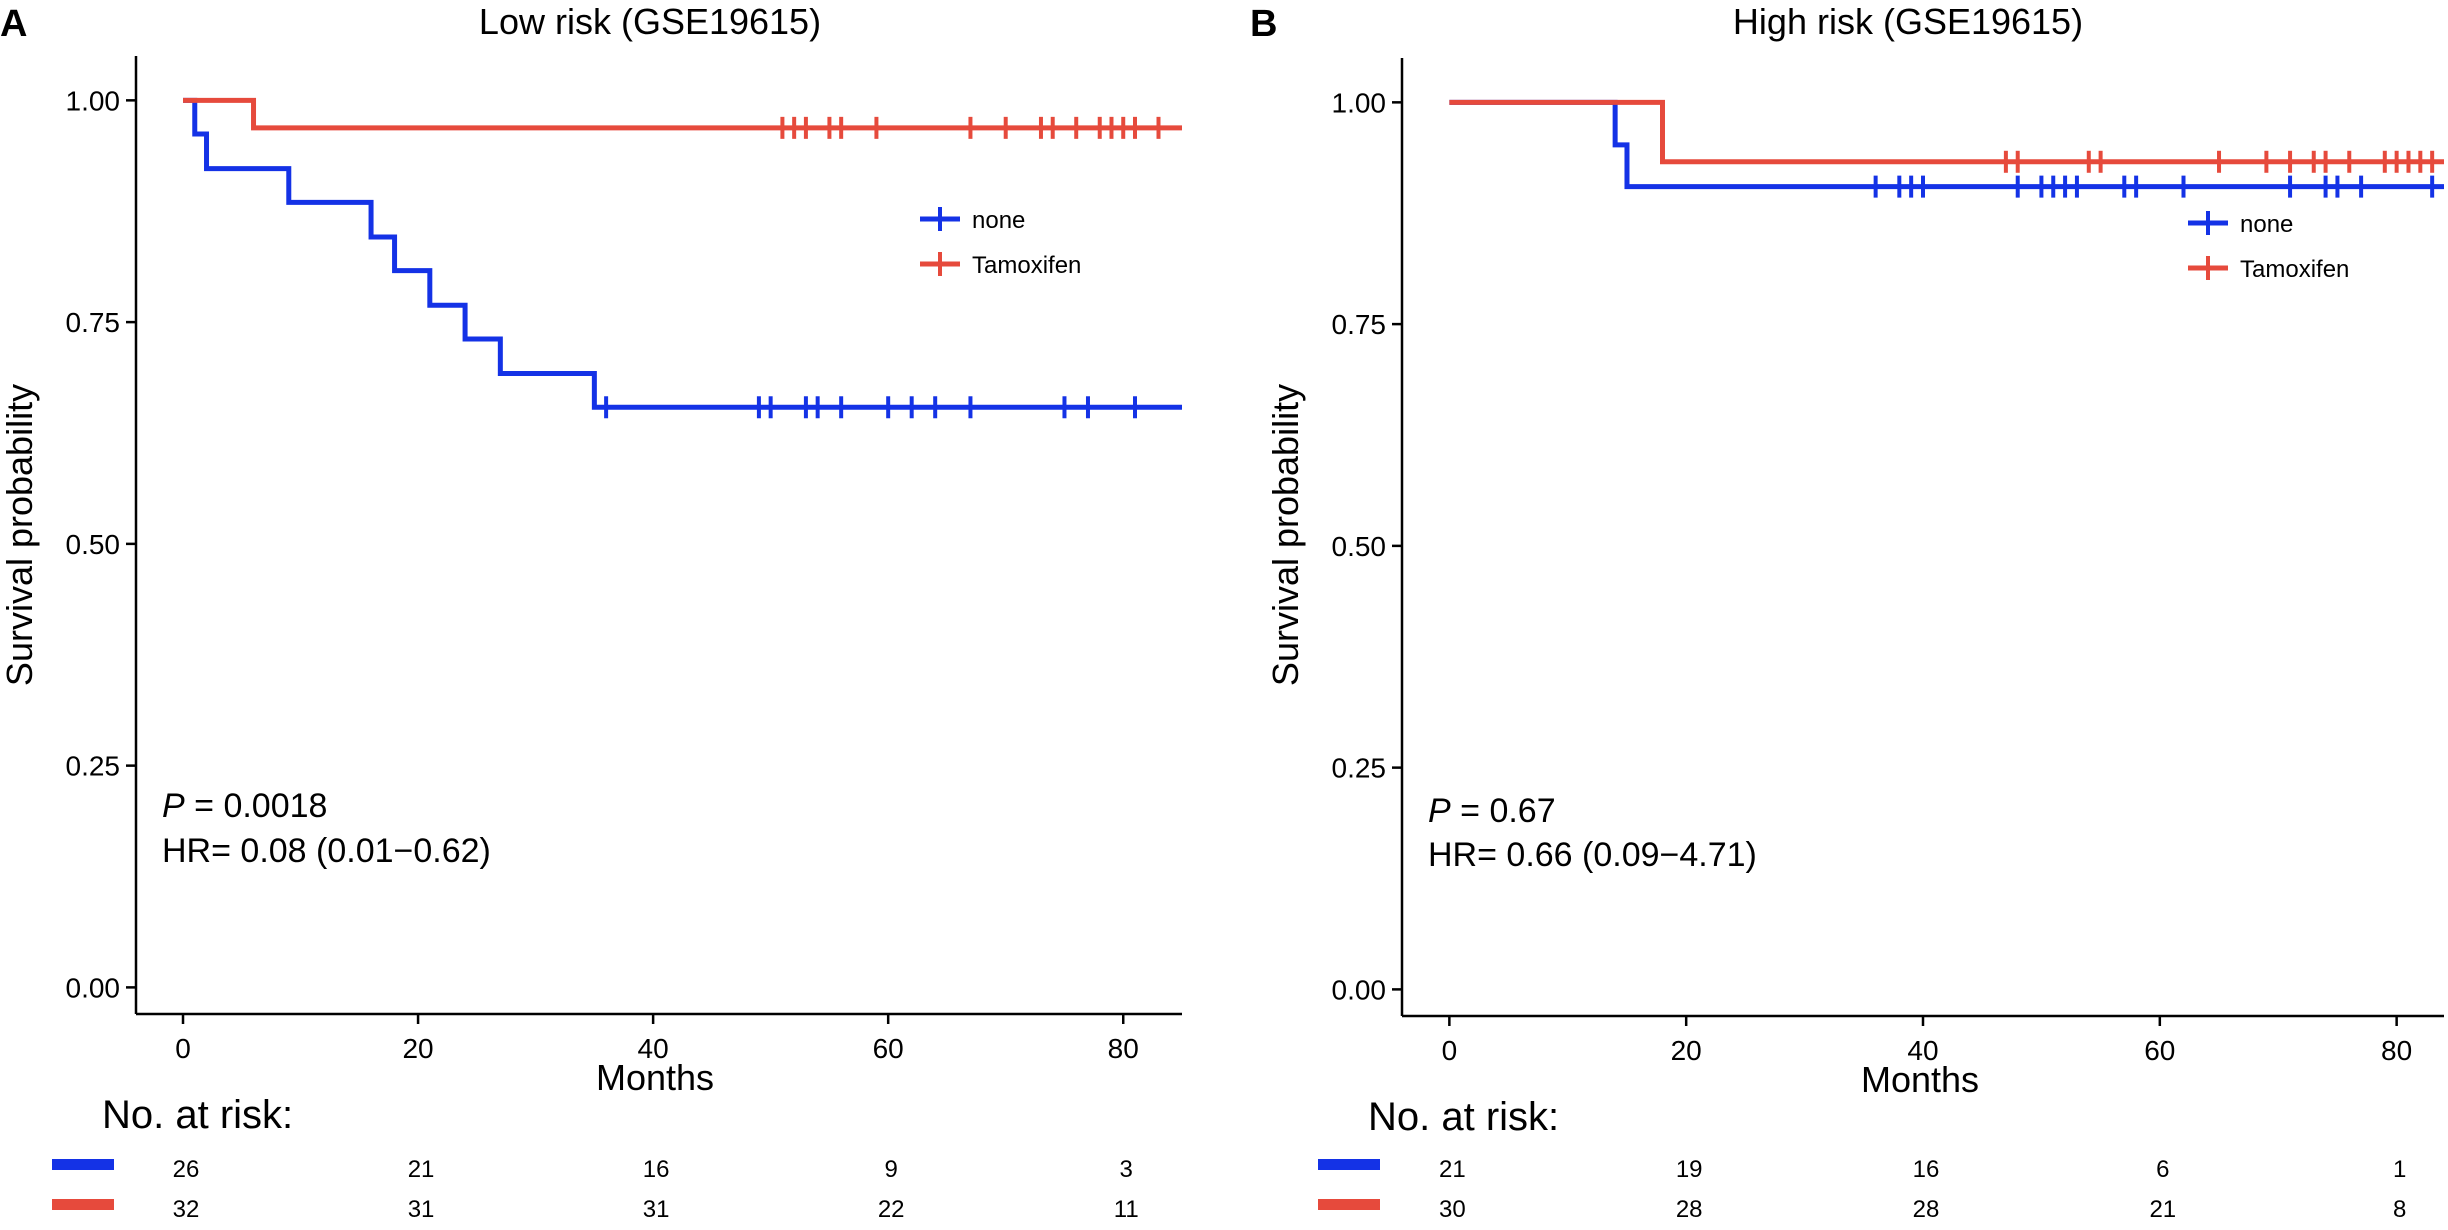  What do you see at coordinates (2399, 1169) in the screenshot?
I see `risk-count: 1` at bounding box center [2399, 1169].